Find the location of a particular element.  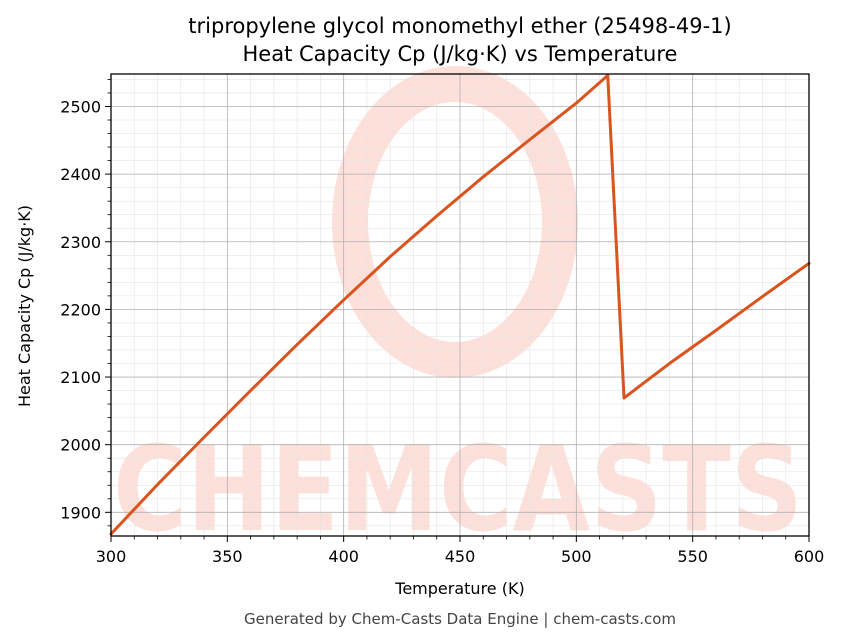

x-tick-label: 350 is located at coordinates (227, 556).